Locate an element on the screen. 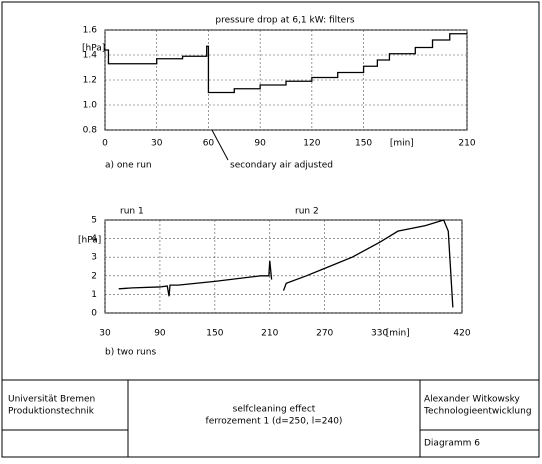 The width and height of the screenshot is (542, 464). institution: Produktionstechnik is located at coordinates (51, 412).